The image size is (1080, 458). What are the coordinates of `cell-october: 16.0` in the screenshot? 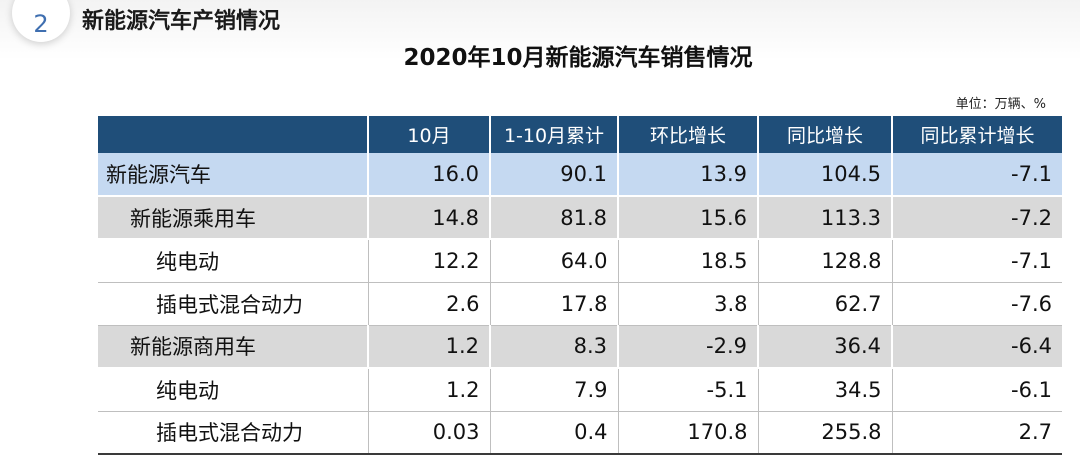 It's located at (428, 175).